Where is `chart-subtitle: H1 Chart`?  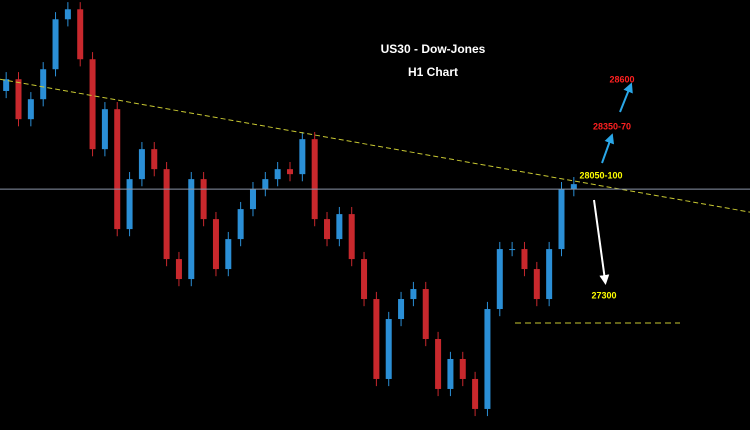
chart-subtitle: H1 Chart is located at coordinates (433, 72).